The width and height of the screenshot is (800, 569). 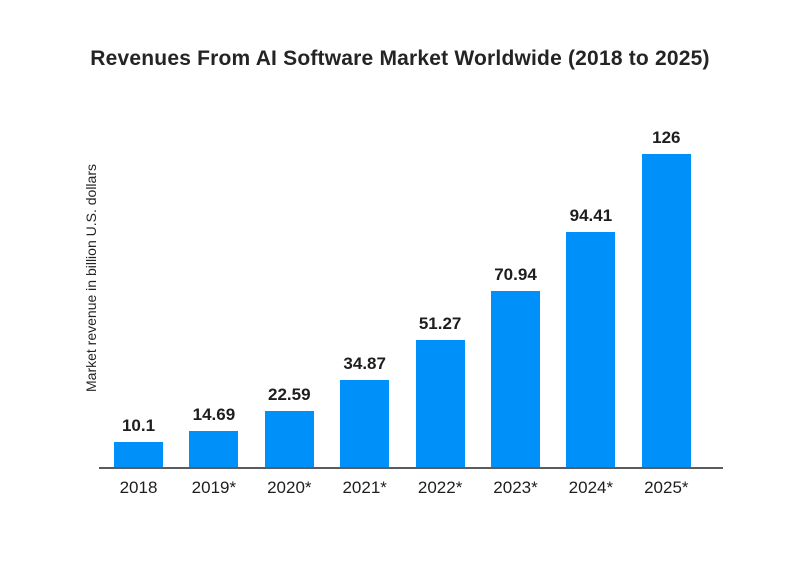 What do you see at coordinates (440, 323) in the screenshot?
I see `bar-value-label: 51.27` at bounding box center [440, 323].